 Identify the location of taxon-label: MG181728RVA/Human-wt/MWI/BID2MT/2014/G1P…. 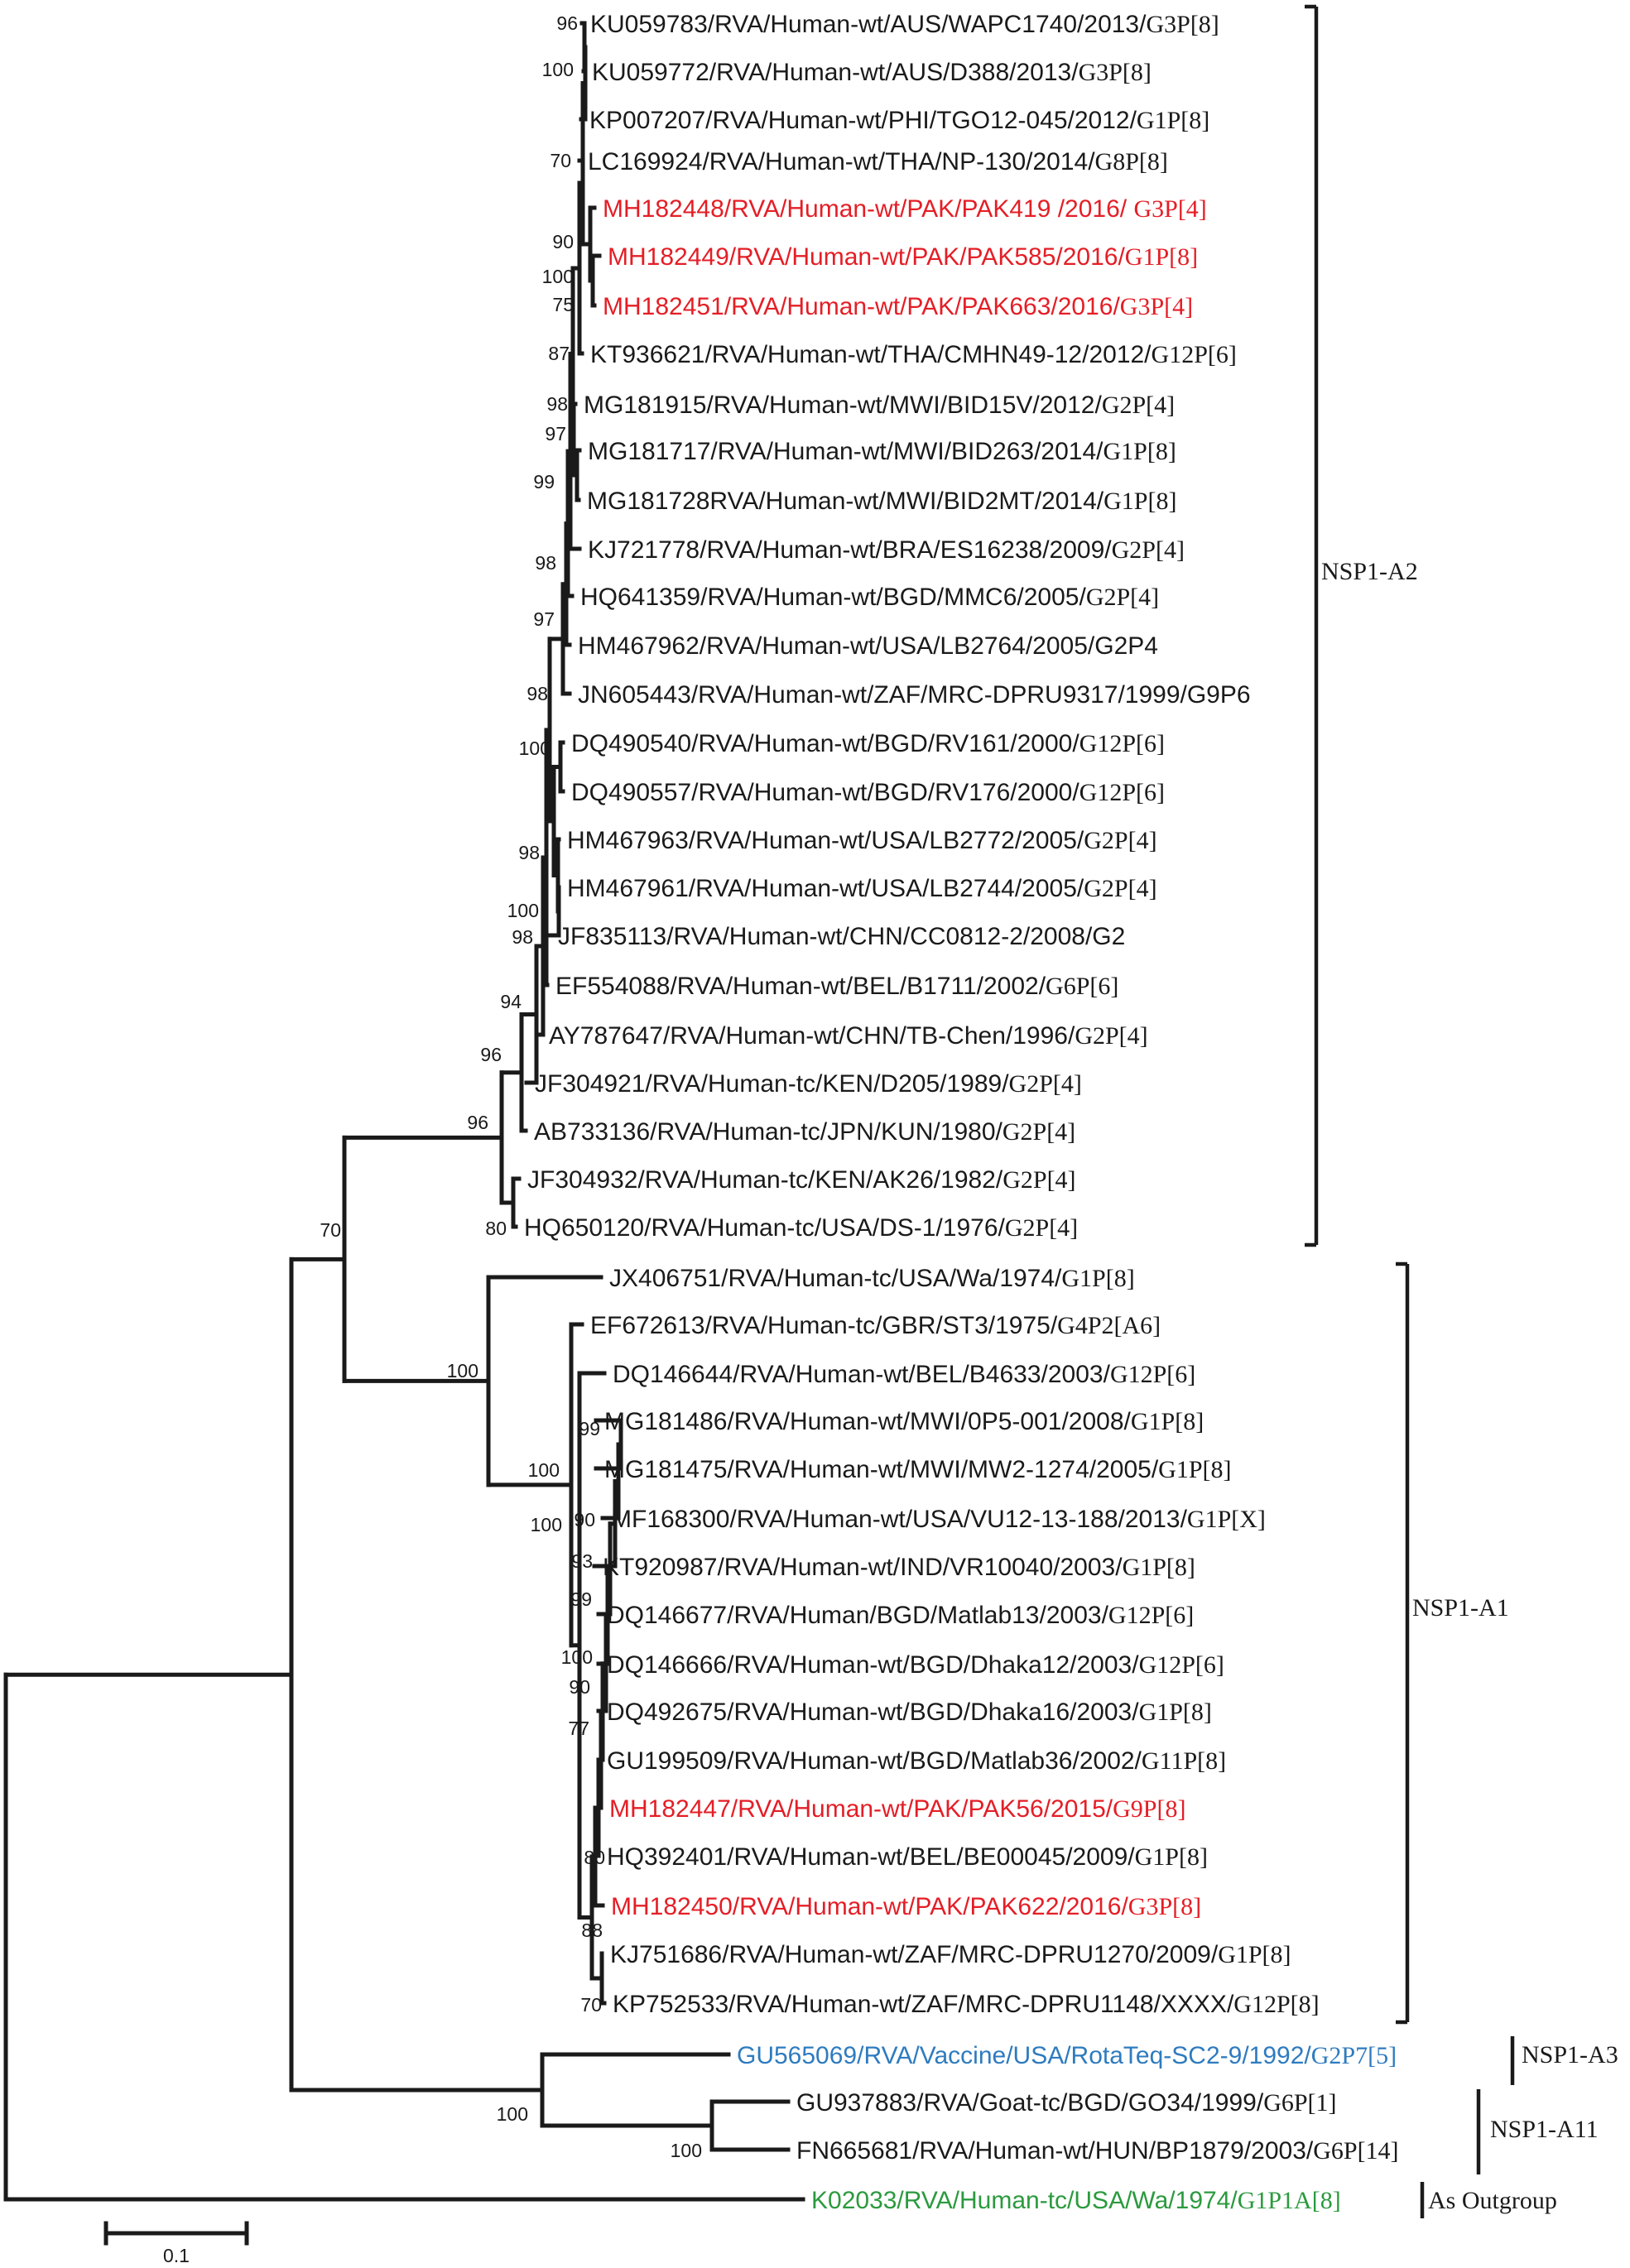
(881, 501).